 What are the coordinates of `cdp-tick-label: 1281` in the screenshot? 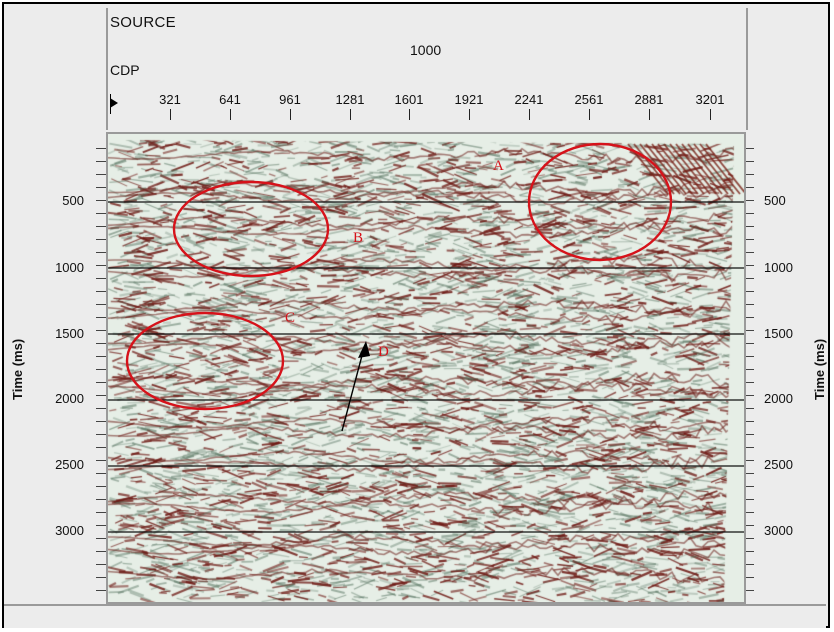 It's located at (350, 99).